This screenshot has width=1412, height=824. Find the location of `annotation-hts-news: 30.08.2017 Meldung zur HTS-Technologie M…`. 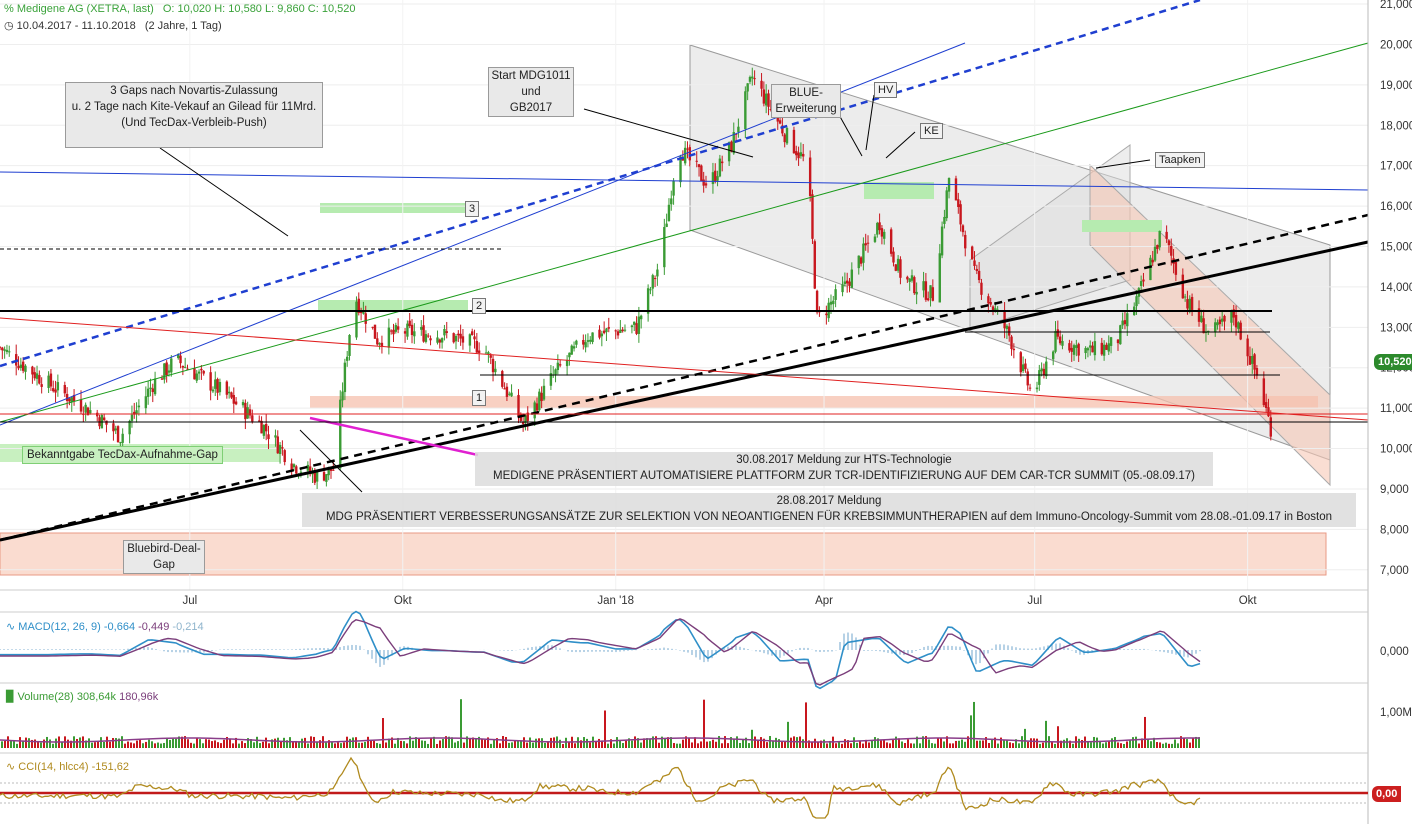

annotation-hts-news: 30.08.2017 Meldung zur HTS-Technologie M… is located at coordinates (844, 469).